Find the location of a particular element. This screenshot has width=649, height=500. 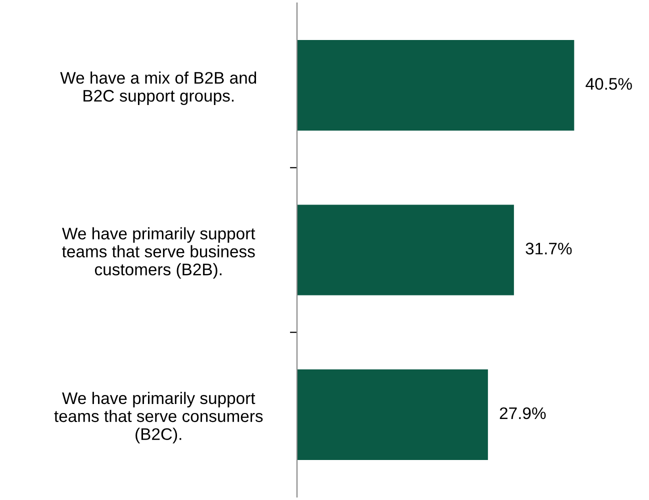

data-label: 31.7% is located at coordinates (549, 248).